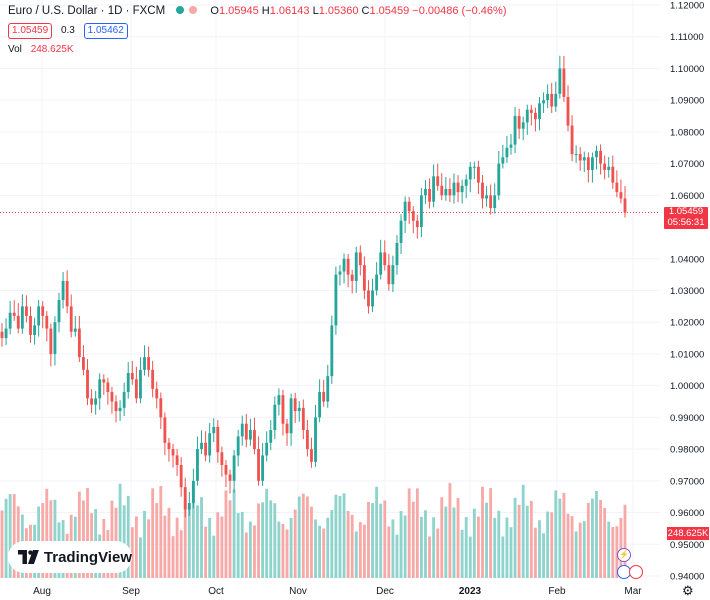  I want to click on time-tick-label: Feb, so click(557, 591).